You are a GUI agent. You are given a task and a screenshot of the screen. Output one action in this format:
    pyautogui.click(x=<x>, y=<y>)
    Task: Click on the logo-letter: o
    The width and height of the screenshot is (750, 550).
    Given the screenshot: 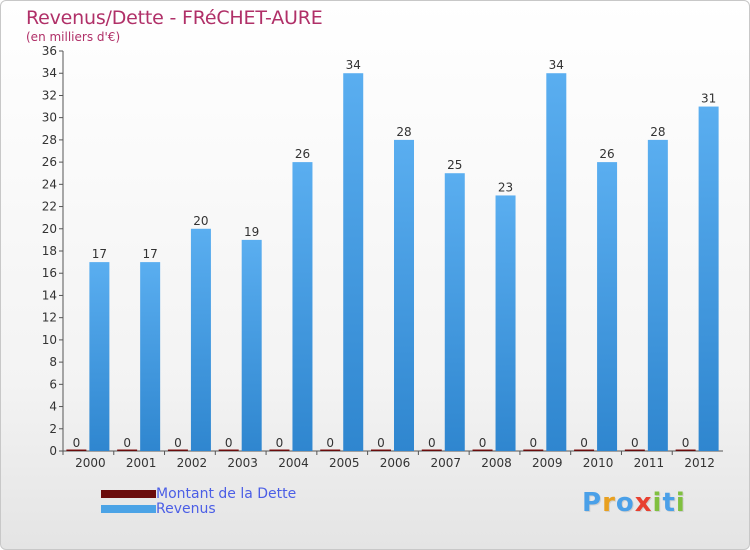 What is the action you would take?
    pyautogui.click(x=625, y=503)
    